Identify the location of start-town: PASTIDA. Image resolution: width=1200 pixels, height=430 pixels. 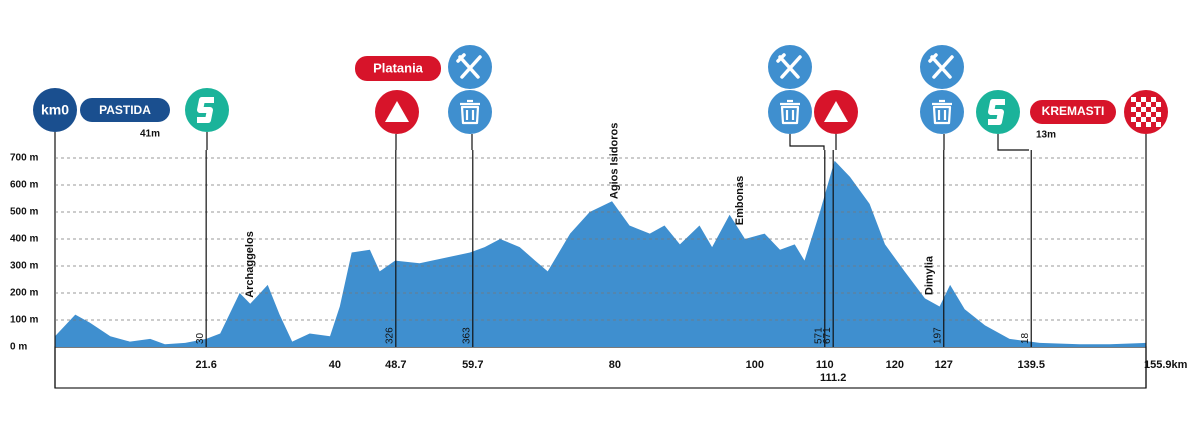
(125, 110).